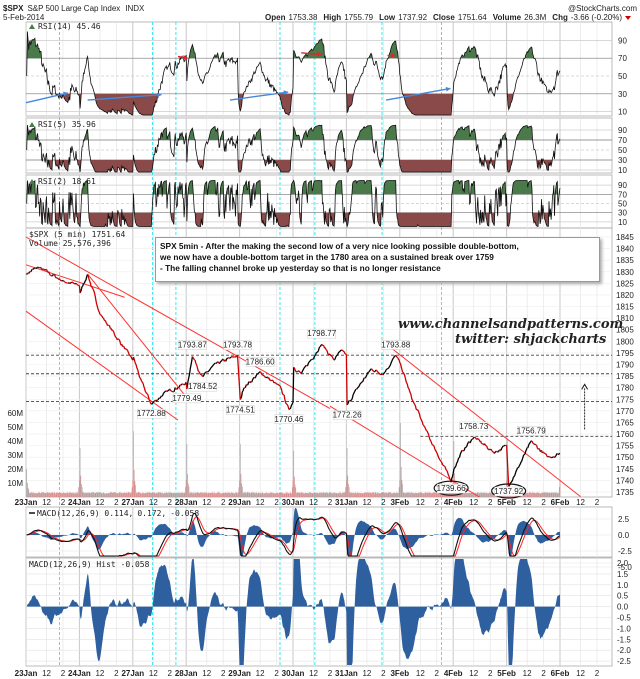 The height and width of the screenshot is (679, 640). I want to click on price-label: 1772.26, so click(347, 415).